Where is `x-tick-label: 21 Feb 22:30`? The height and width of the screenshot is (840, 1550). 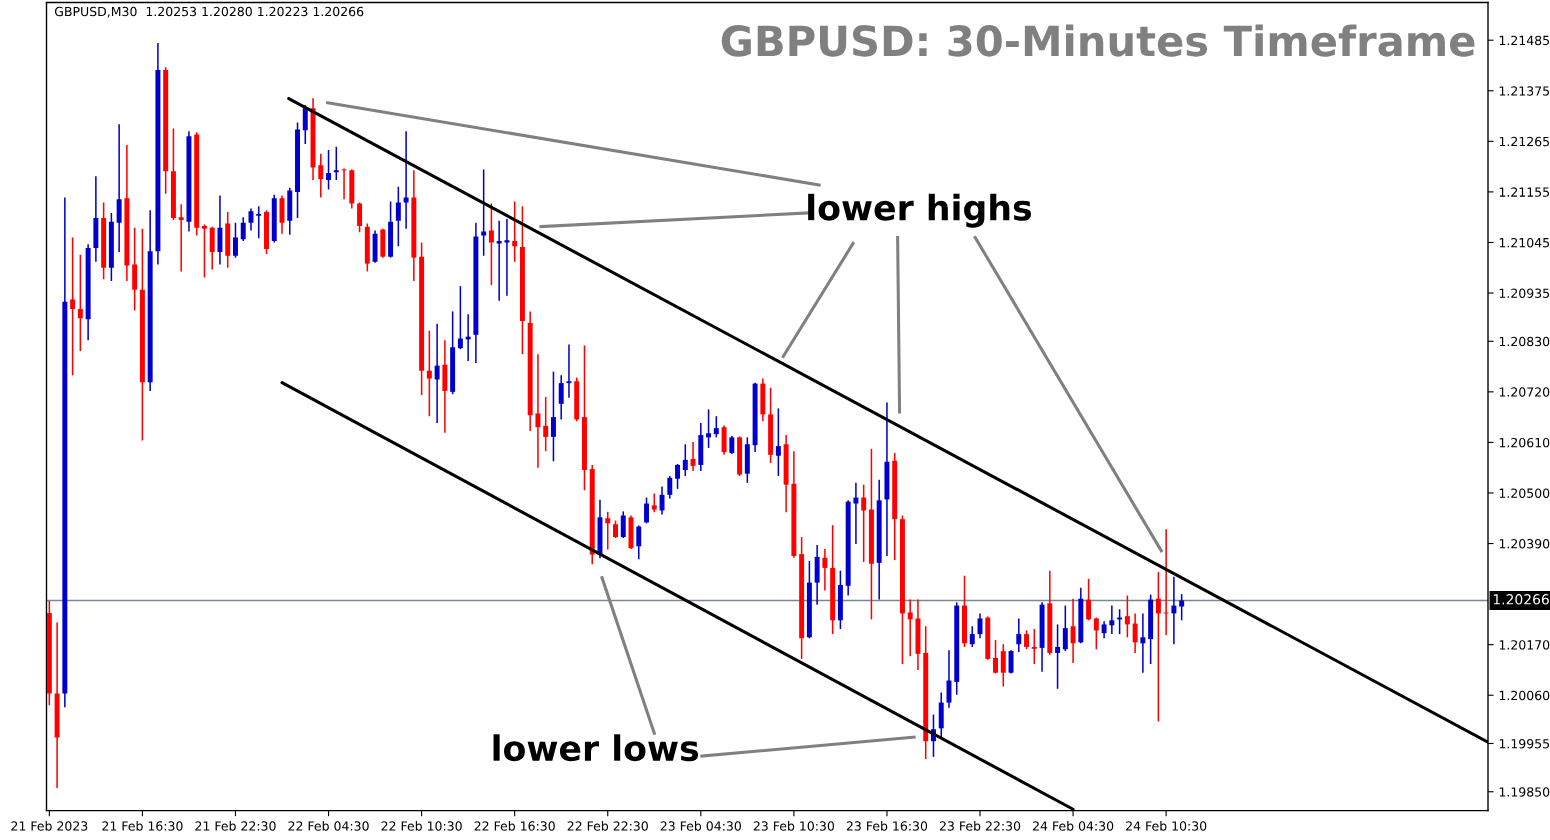
x-tick-label: 21 Feb 22:30 is located at coordinates (235, 826).